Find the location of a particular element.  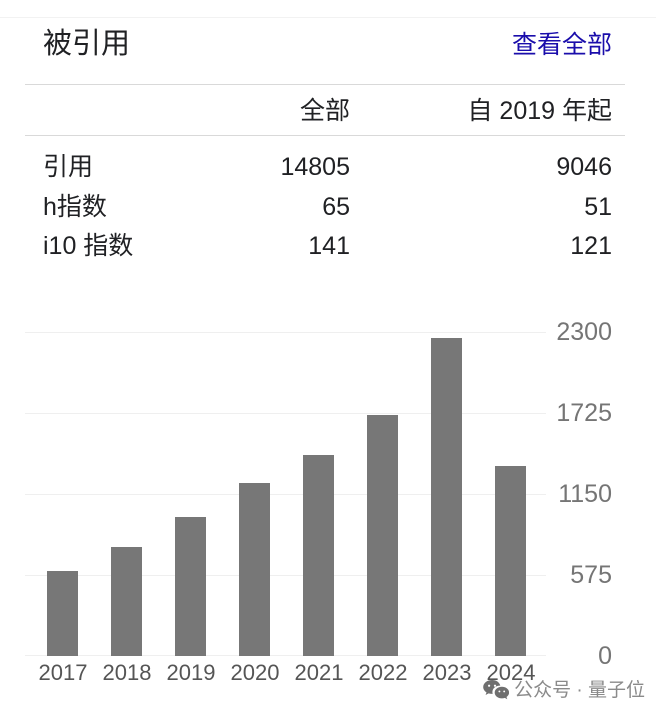

h-index-since-value: 51 is located at coordinates (598, 207).